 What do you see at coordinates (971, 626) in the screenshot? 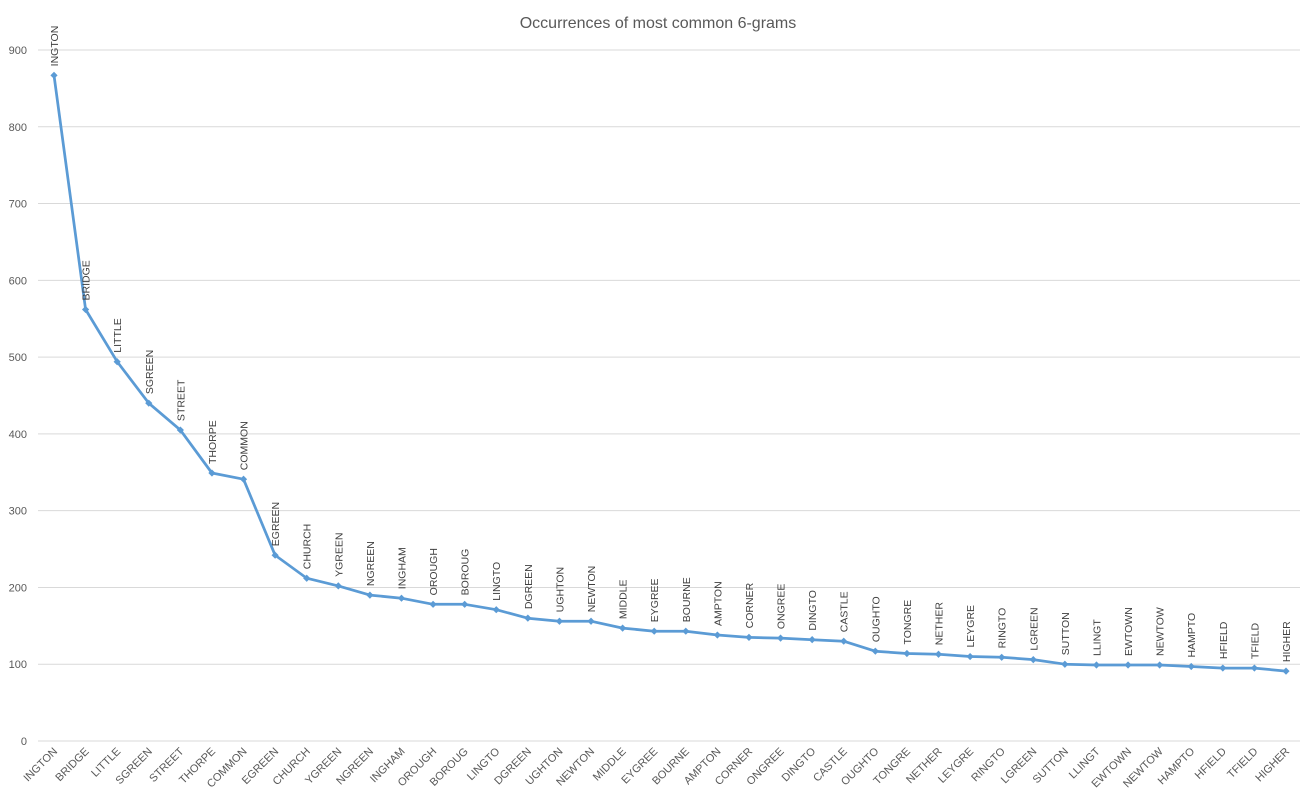
I see `data-label: LEYGRE` at bounding box center [971, 626].